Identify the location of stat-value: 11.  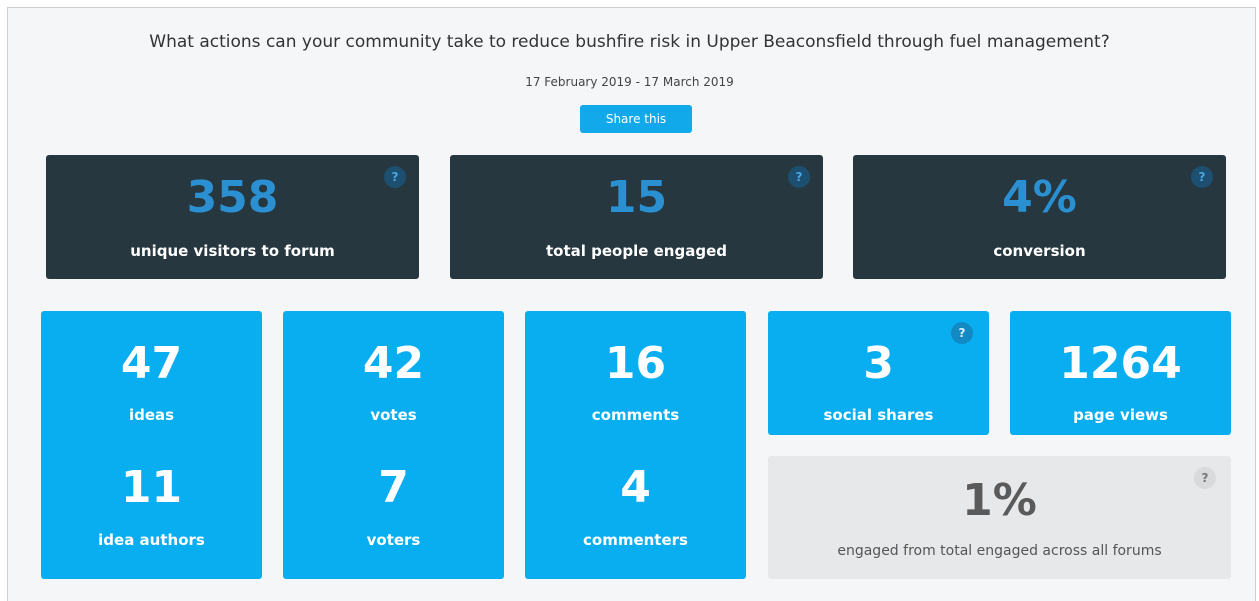
(151, 487).